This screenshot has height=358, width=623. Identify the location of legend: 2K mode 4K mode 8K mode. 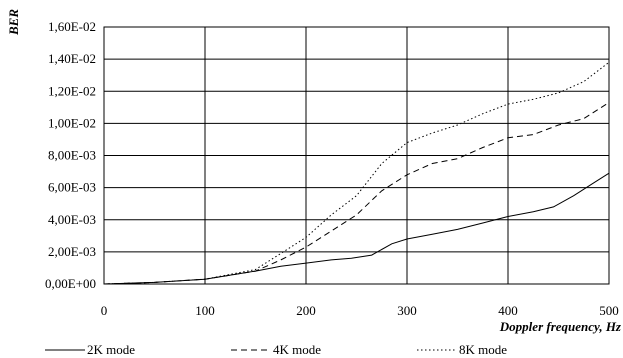
(276, 349).